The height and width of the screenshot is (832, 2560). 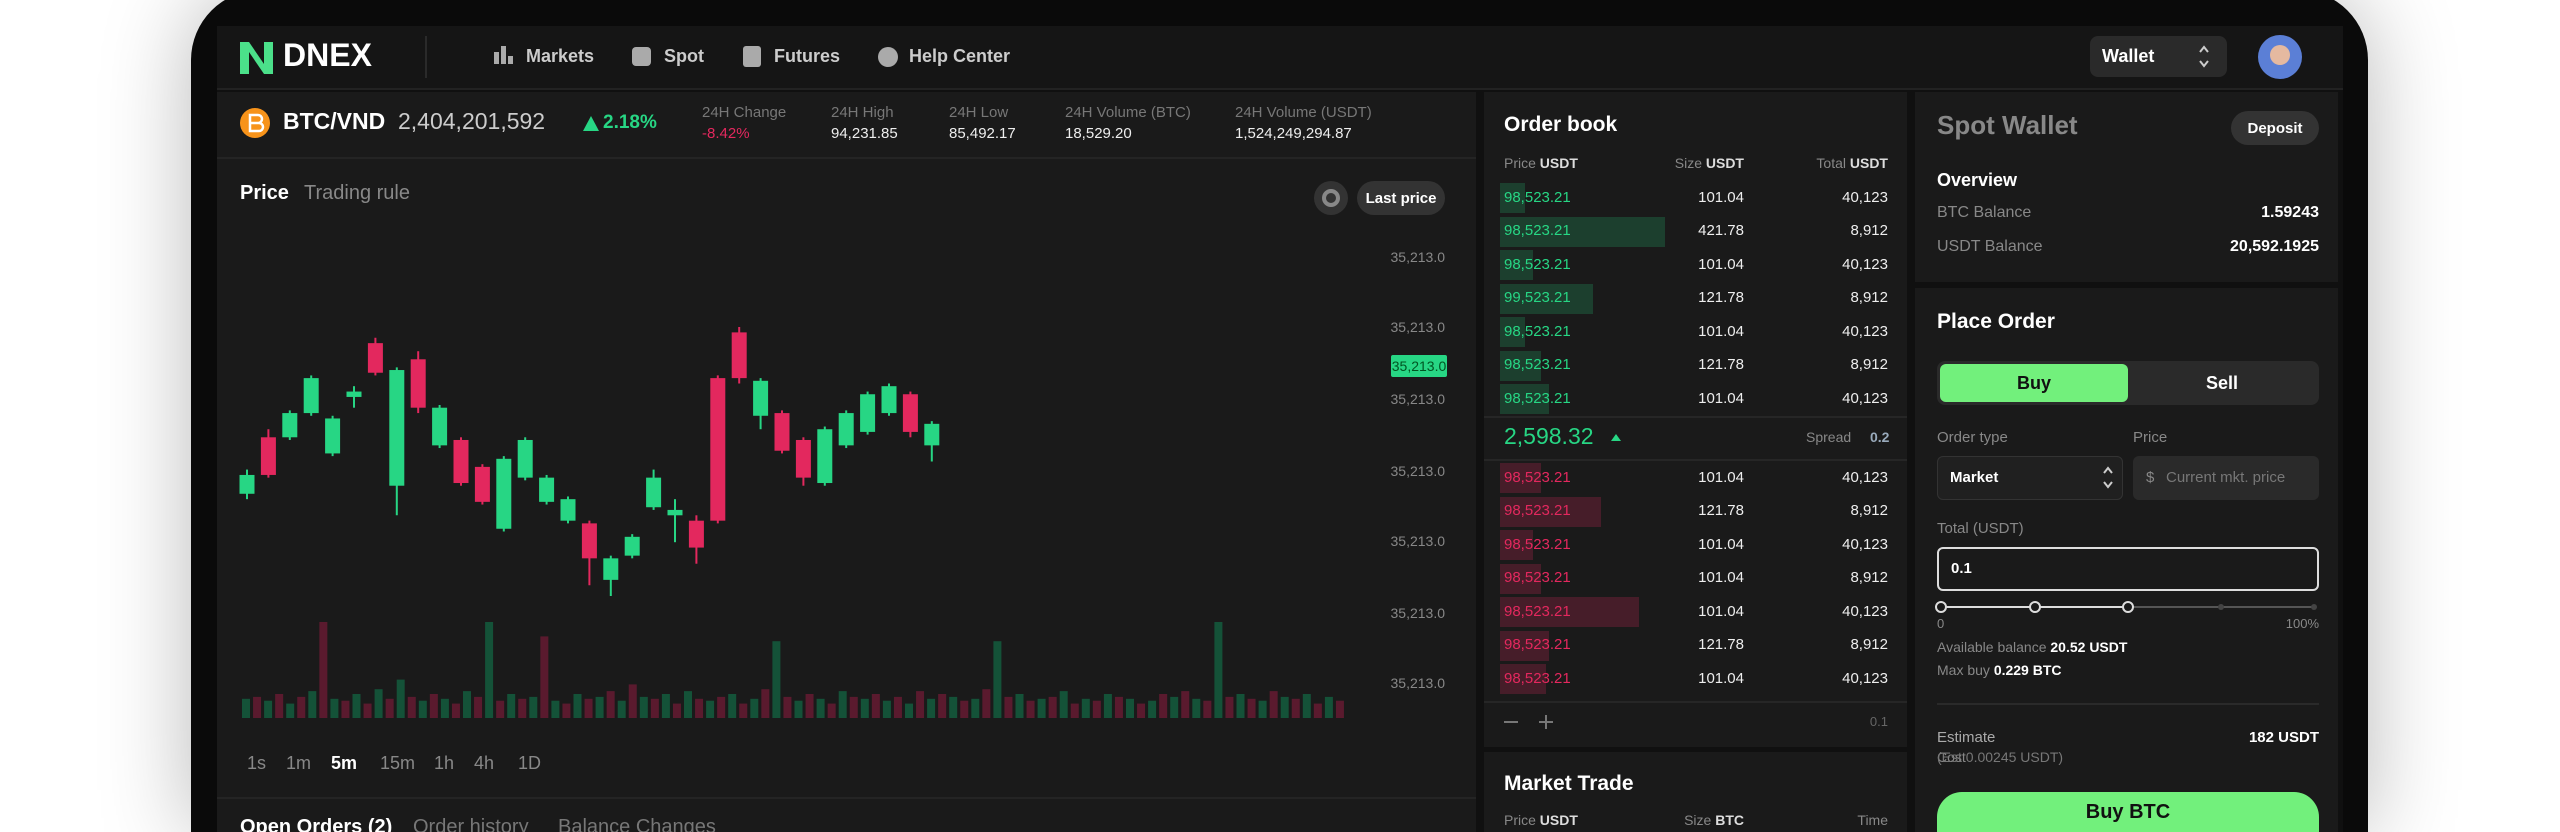 What do you see at coordinates (807, 56) in the screenshot?
I see `nav-item: Futures` at bounding box center [807, 56].